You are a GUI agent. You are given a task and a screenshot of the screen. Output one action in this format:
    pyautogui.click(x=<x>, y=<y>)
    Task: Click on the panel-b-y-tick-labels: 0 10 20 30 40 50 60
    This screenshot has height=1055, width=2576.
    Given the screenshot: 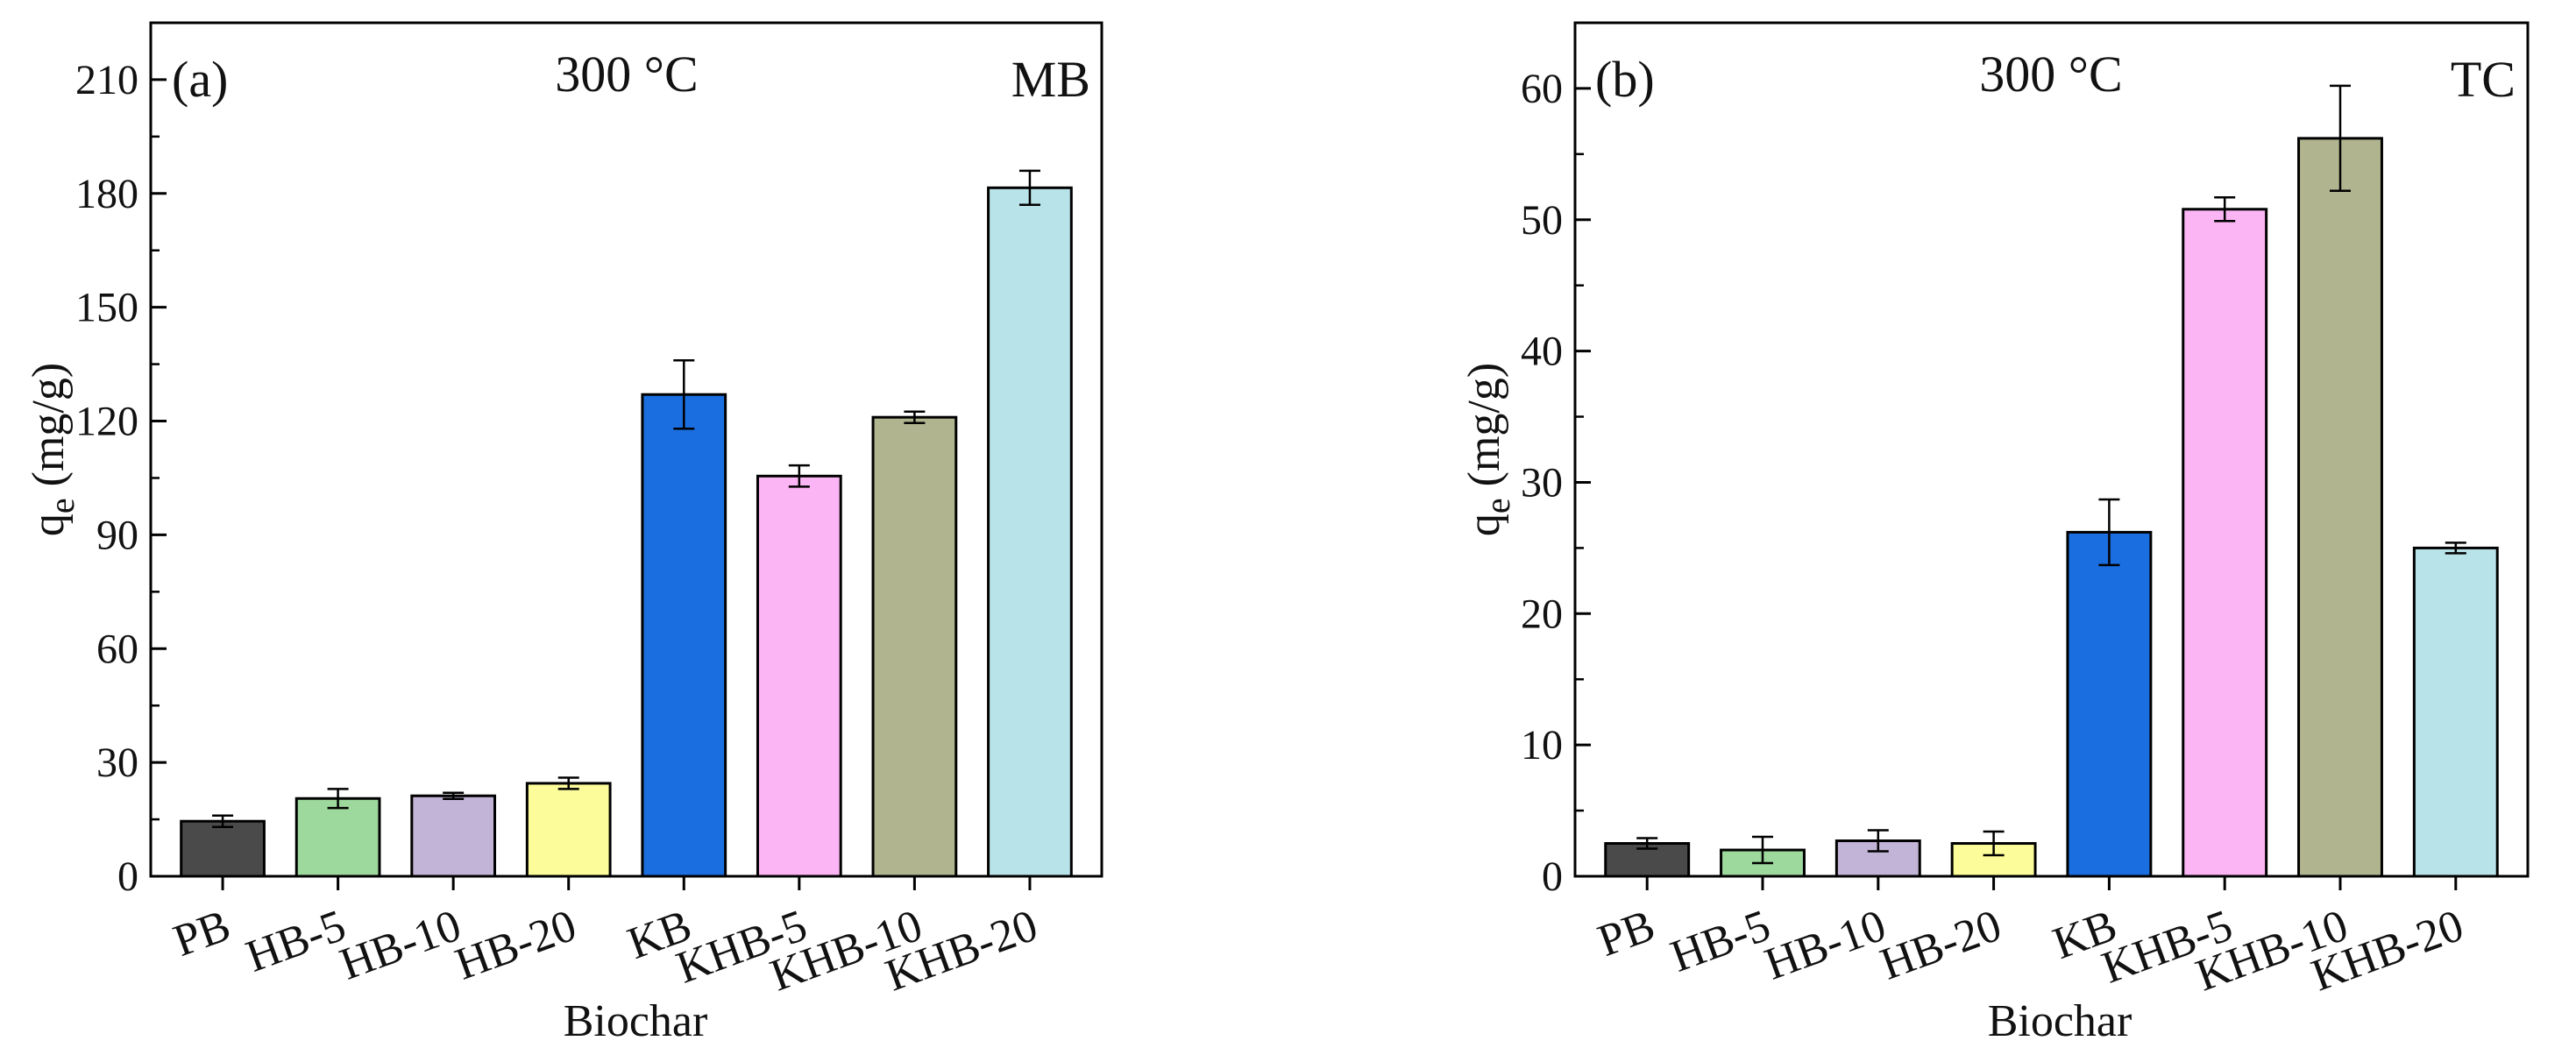 What is the action you would take?
    pyautogui.click(x=1542, y=483)
    